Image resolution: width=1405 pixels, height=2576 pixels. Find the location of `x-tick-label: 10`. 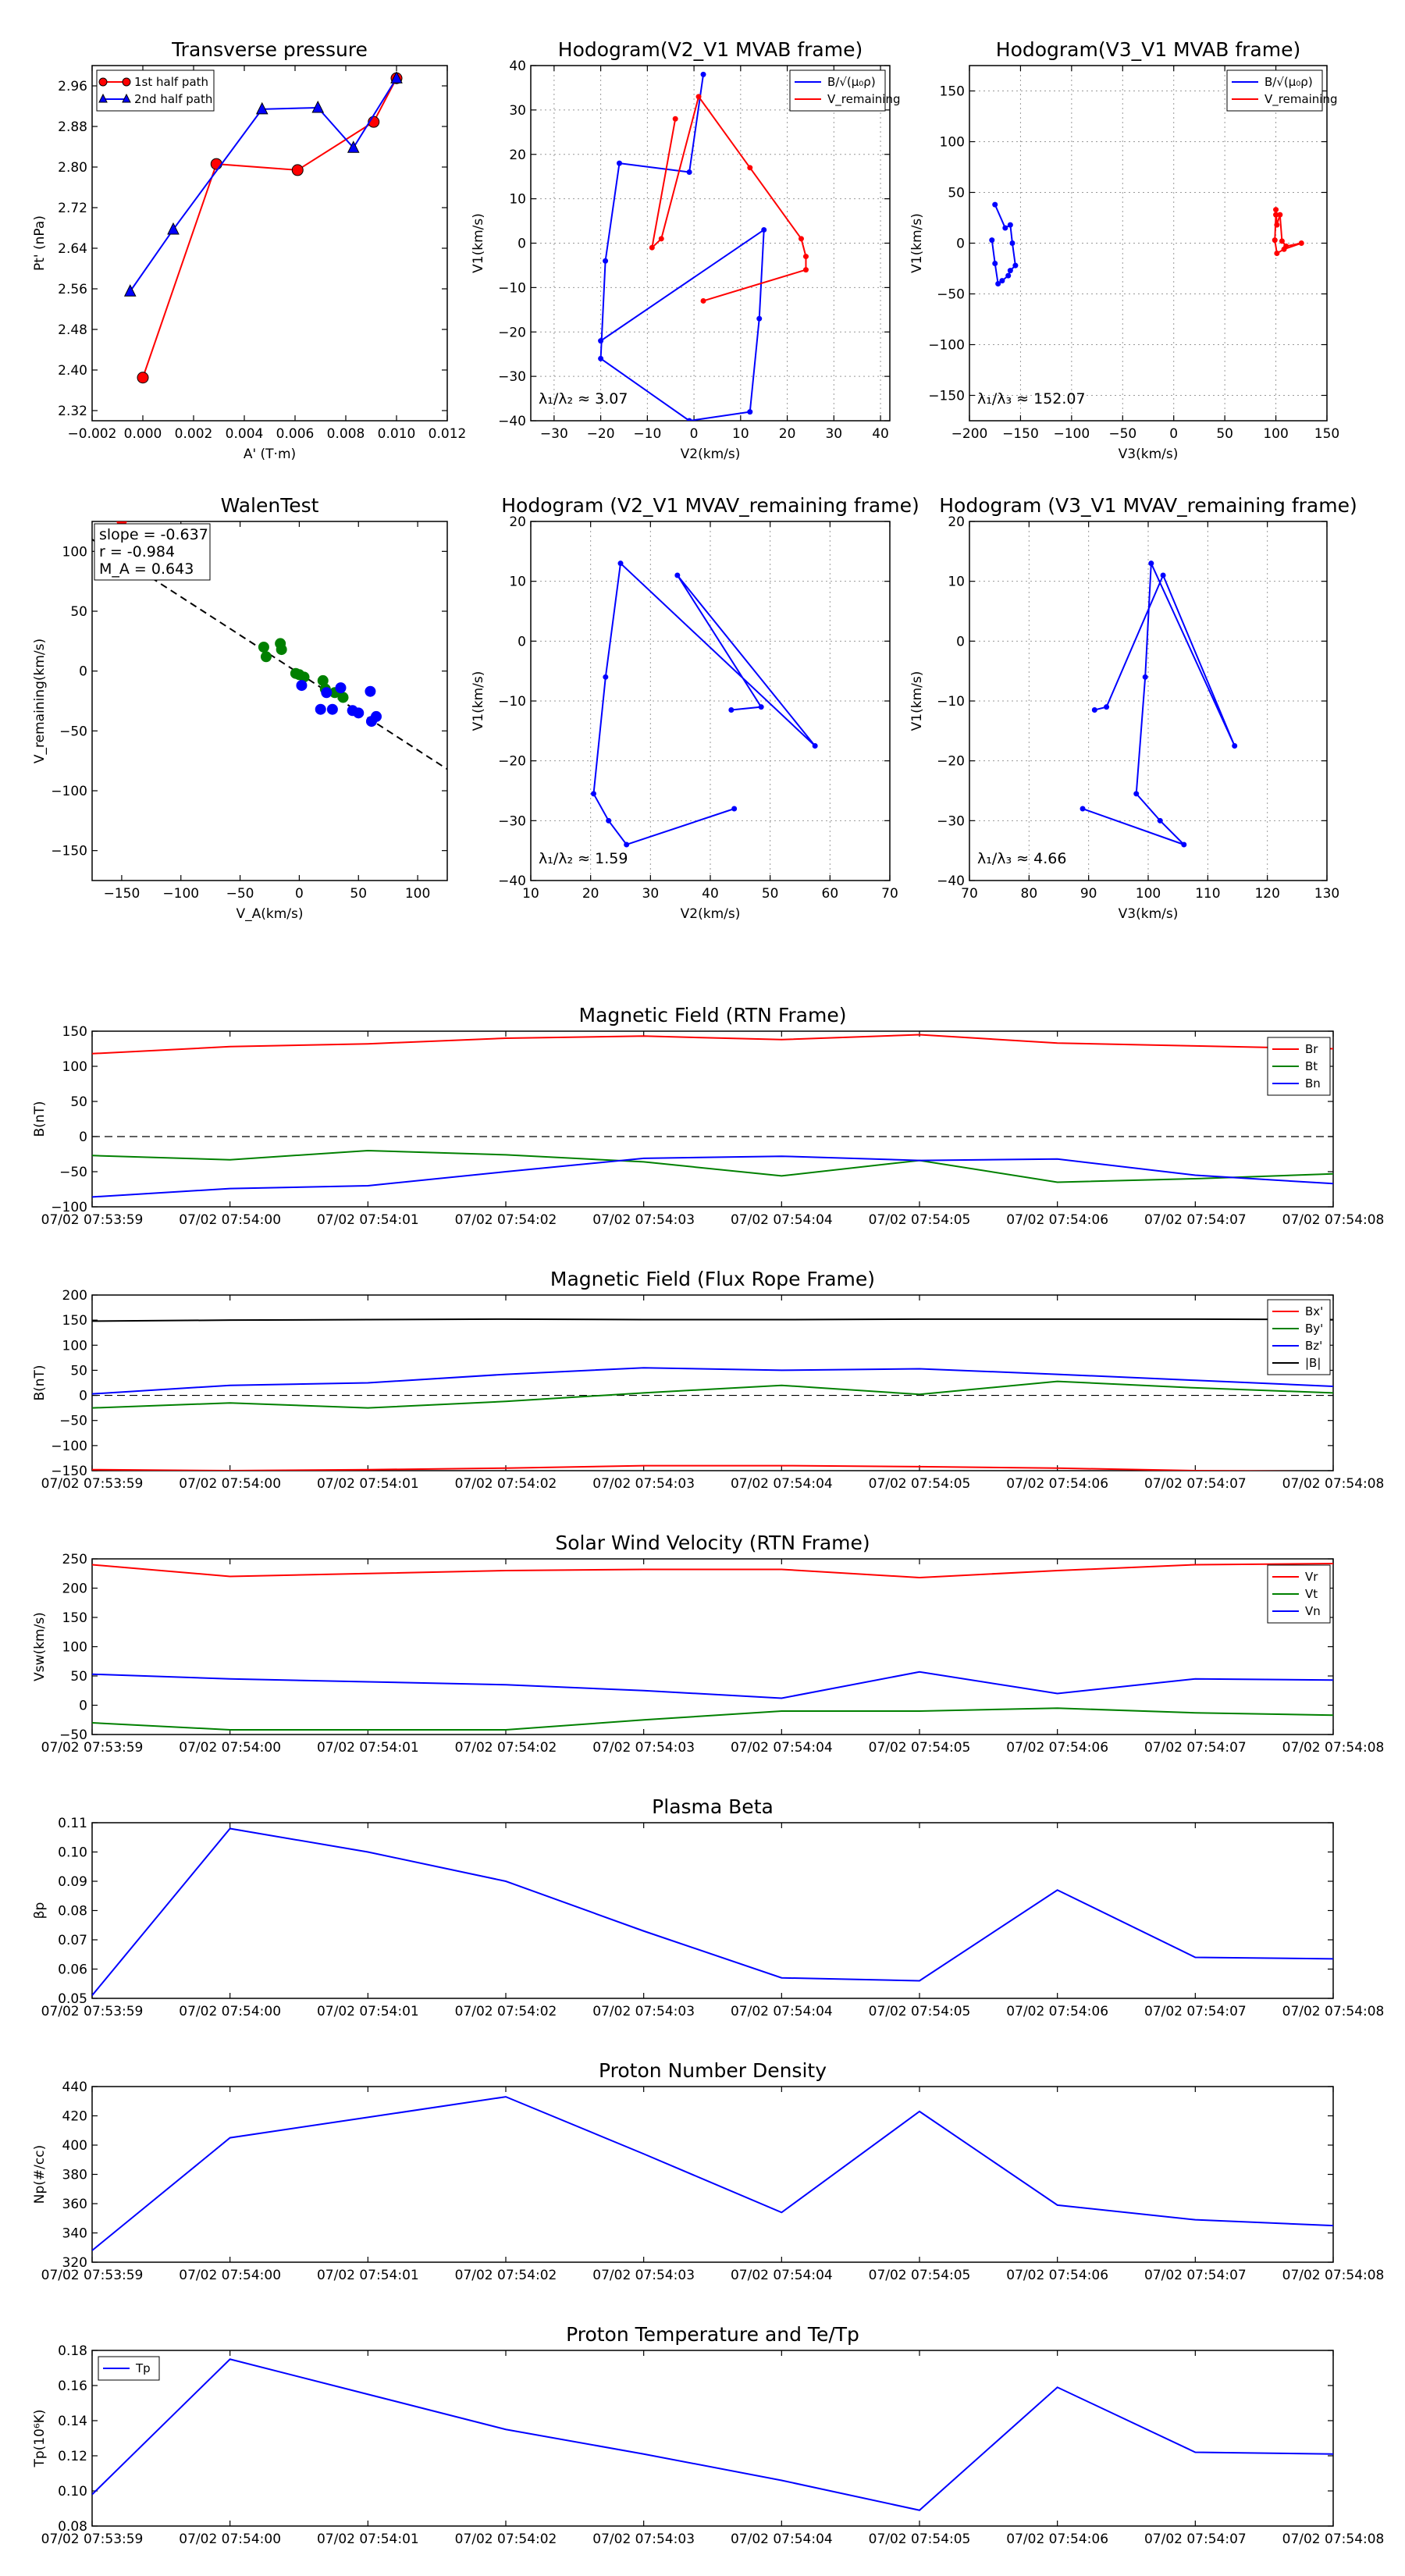

x-tick-label: 10 is located at coordinates (741, 434).